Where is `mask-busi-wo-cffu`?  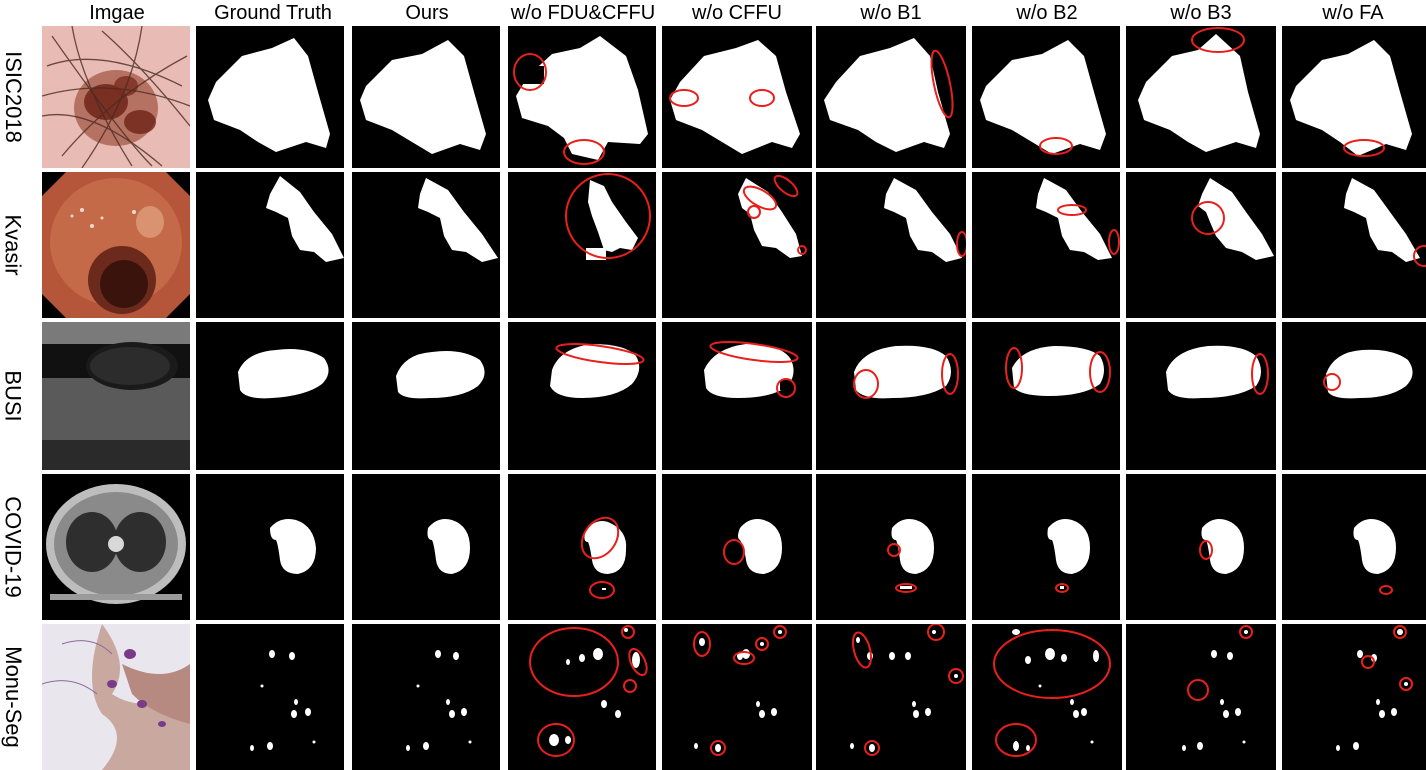 mask-busi-wo-cffu is located at coordinates (737, 396).